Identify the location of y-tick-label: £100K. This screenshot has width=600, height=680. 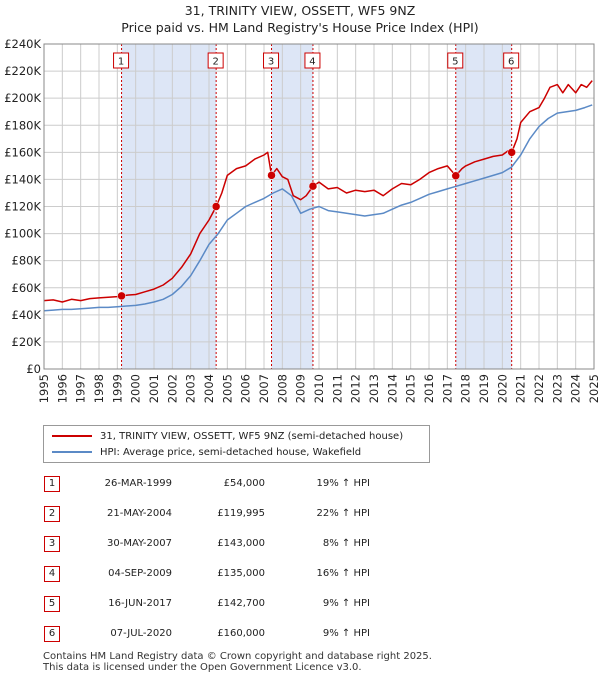
(22, 234).